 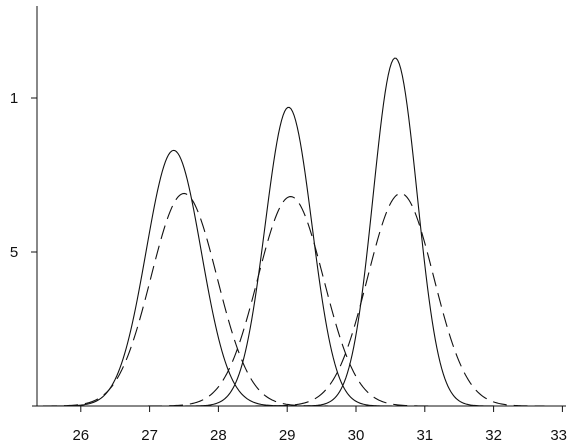 What do you see at coordinates (319, 425) in the screenshot?
I see `x-ticks: 26 27 28 29 30 31 32 33` at bounding box center [319, 425].